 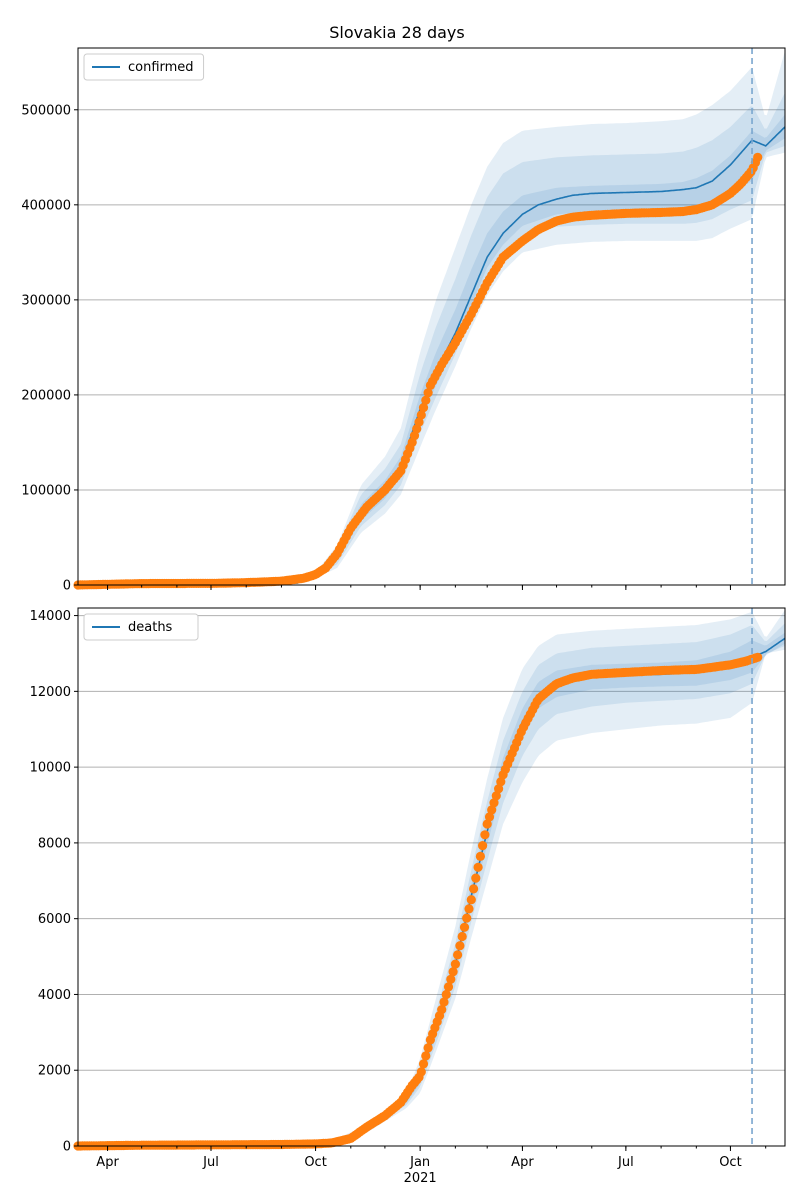 What do you see at coordinates (161, 67) in the screenshot?
I see `confirmed-legend-label: confirmed` at bounding box center [161, 67].